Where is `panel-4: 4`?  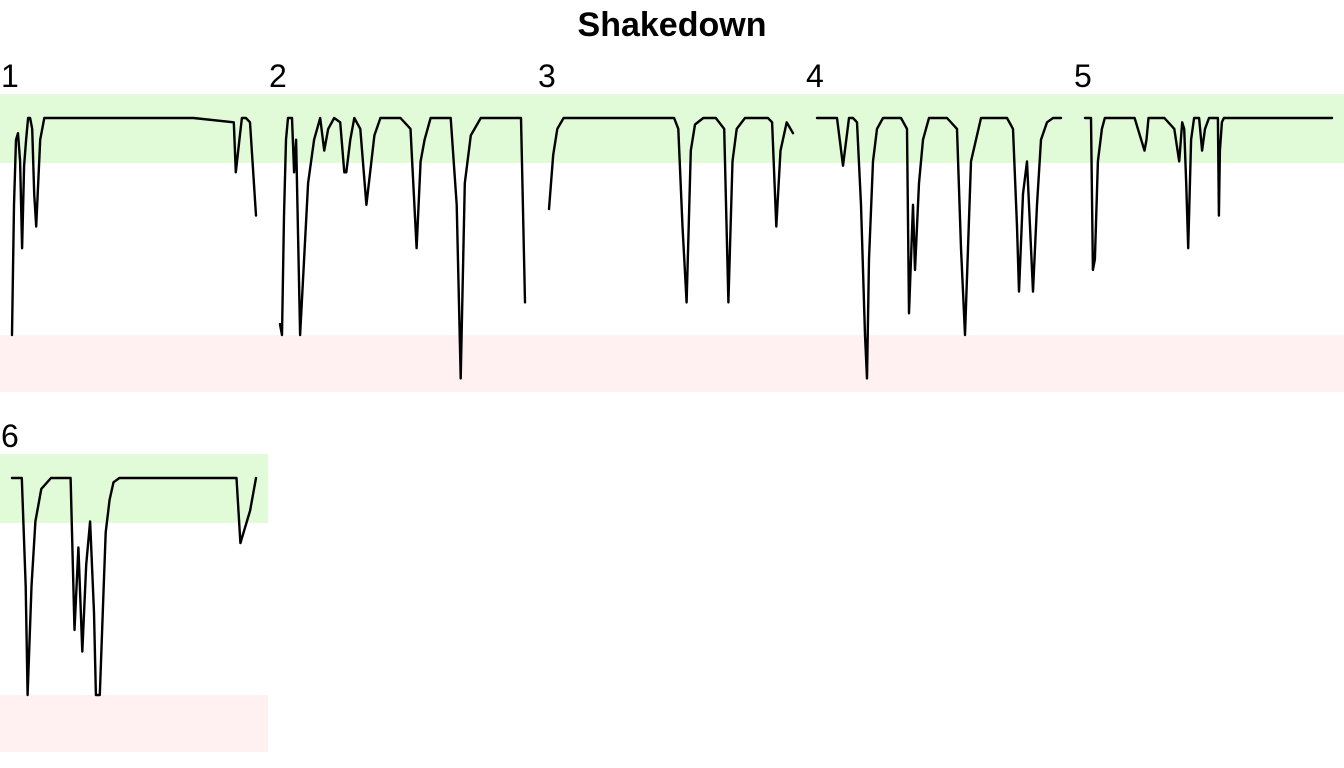 panel-4: 4 is located at coordinates (939, 225).